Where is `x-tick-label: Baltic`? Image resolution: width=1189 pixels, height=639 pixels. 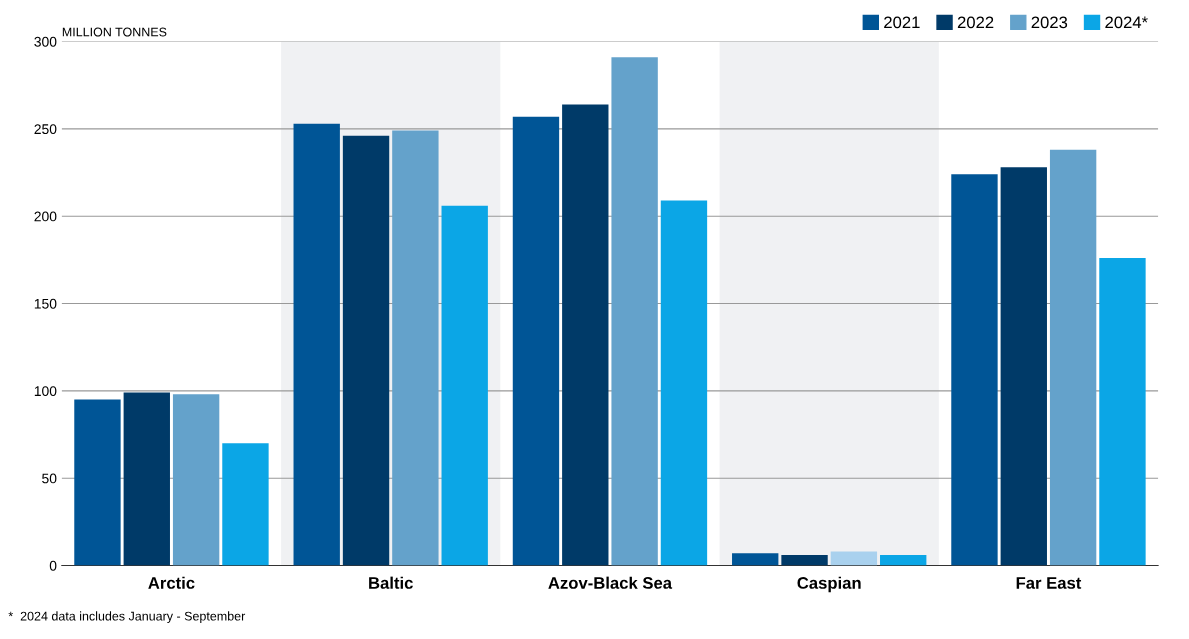 x-tick-label: Baltic is located at coordinates (391, 582).